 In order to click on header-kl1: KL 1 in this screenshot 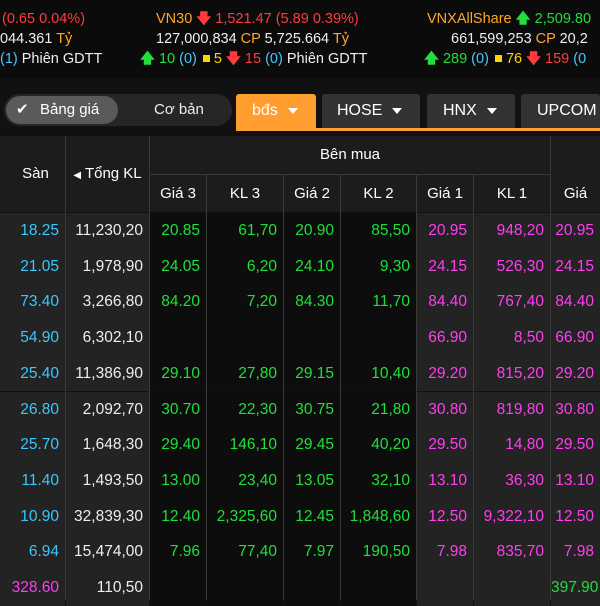, I will do `click(512, 193)`.